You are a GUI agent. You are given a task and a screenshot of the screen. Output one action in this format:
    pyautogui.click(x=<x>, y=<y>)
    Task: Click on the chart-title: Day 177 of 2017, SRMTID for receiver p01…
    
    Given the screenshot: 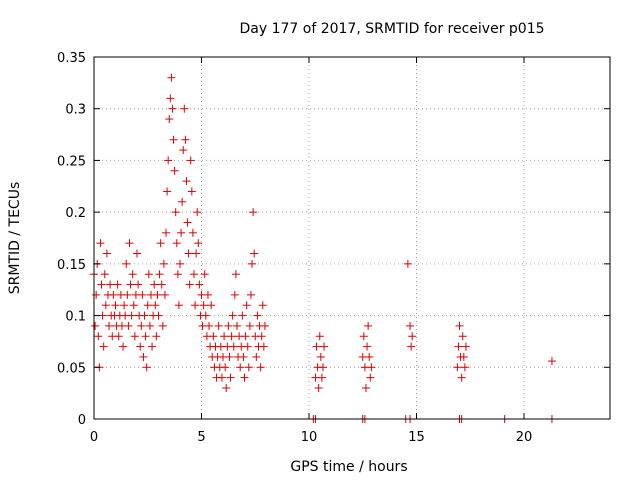 What is the action you would take?
    pyautogui.click(x=391, y=29)
    